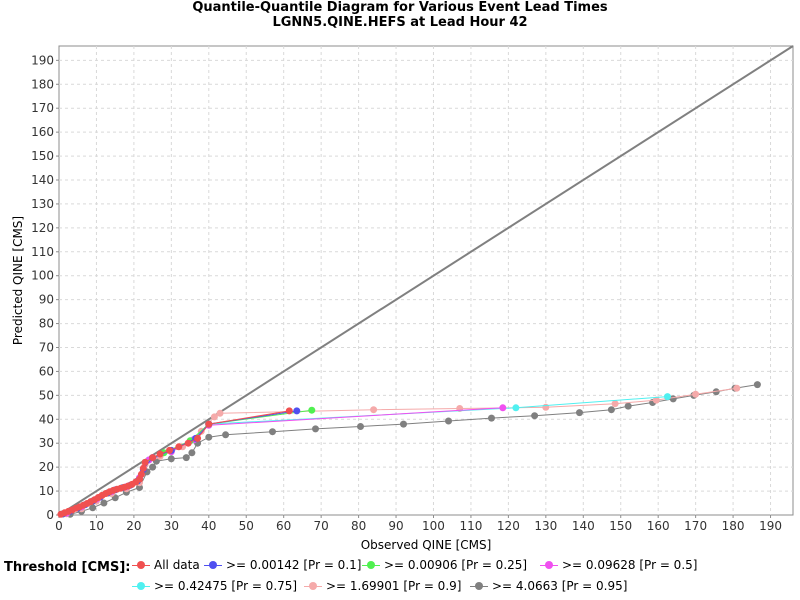 The width and height of the screenshot is (800, 600). I want to click on legend-item-5: >= 1.69901 [Pr = 0.9], so click(382, 586).